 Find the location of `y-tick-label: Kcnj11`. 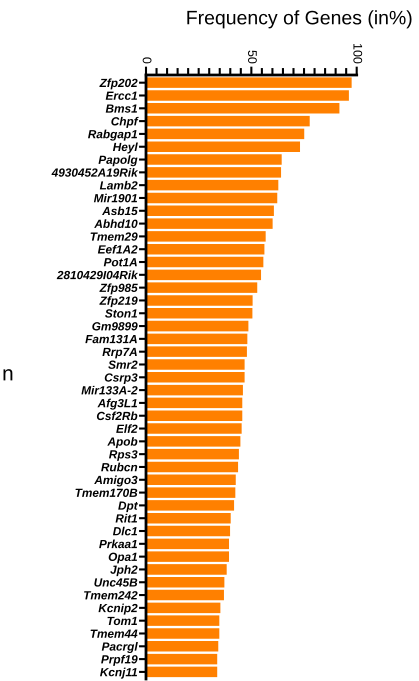

y-tick-label: Kcnj11 is located at coordinates (119, 673).